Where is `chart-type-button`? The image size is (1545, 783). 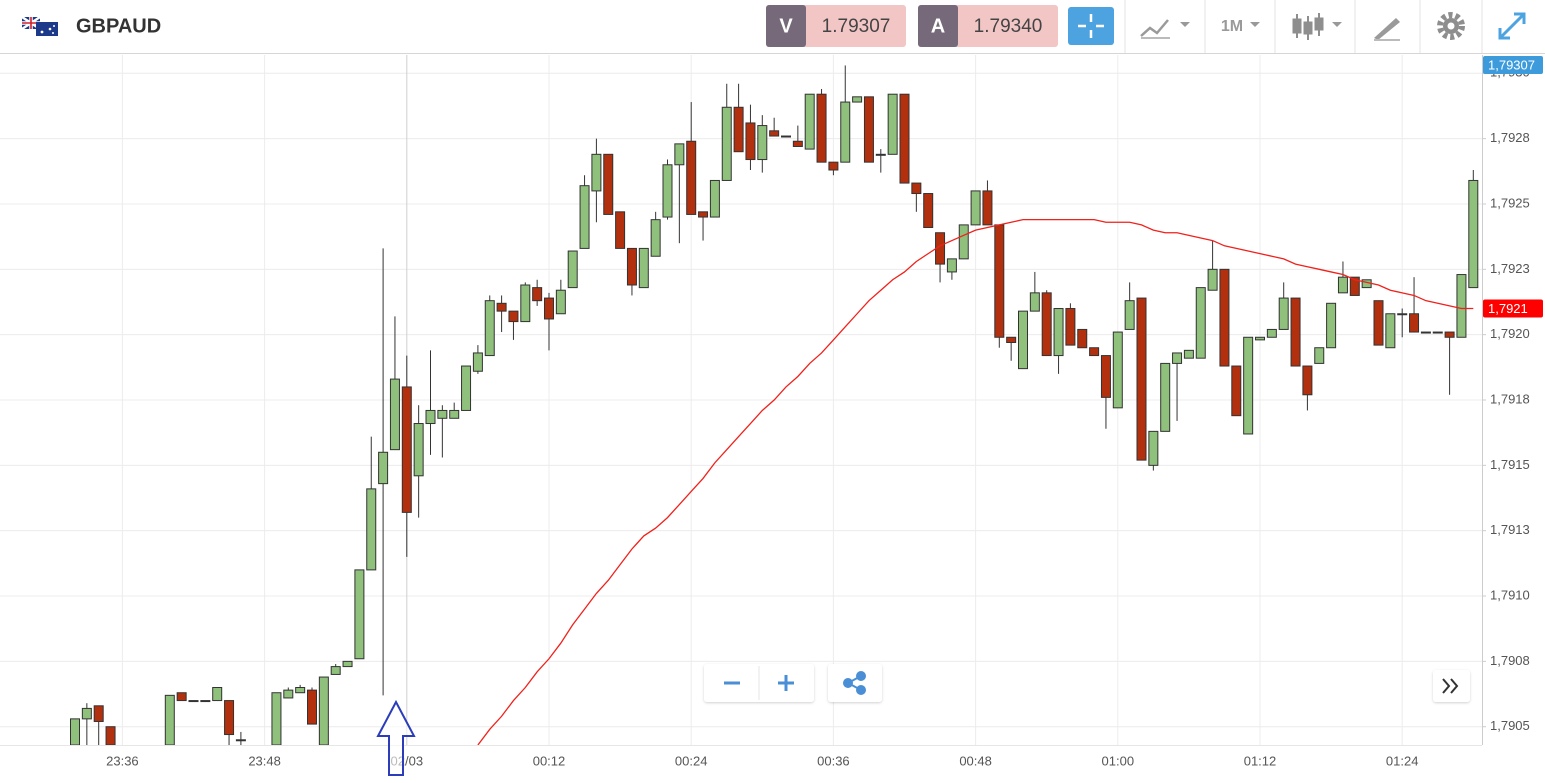 chart-type-button is located at coordinates (1165, 29).